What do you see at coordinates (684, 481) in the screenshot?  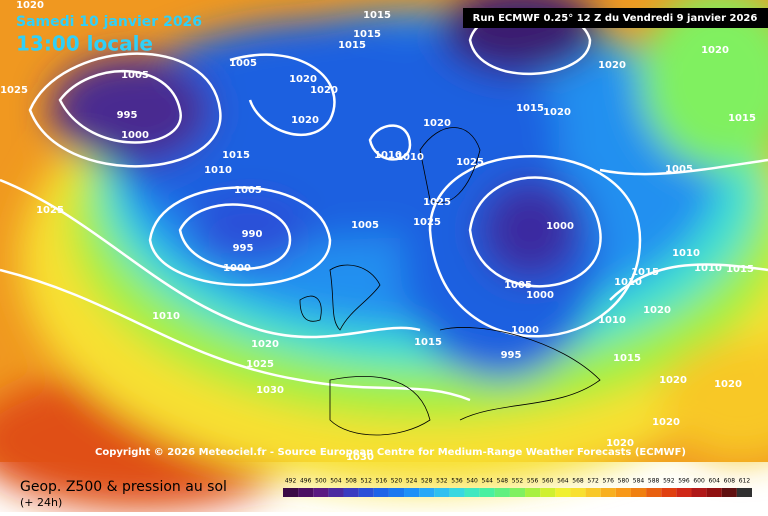 I see `scale-label: 596` at bounding box center [684, 481].